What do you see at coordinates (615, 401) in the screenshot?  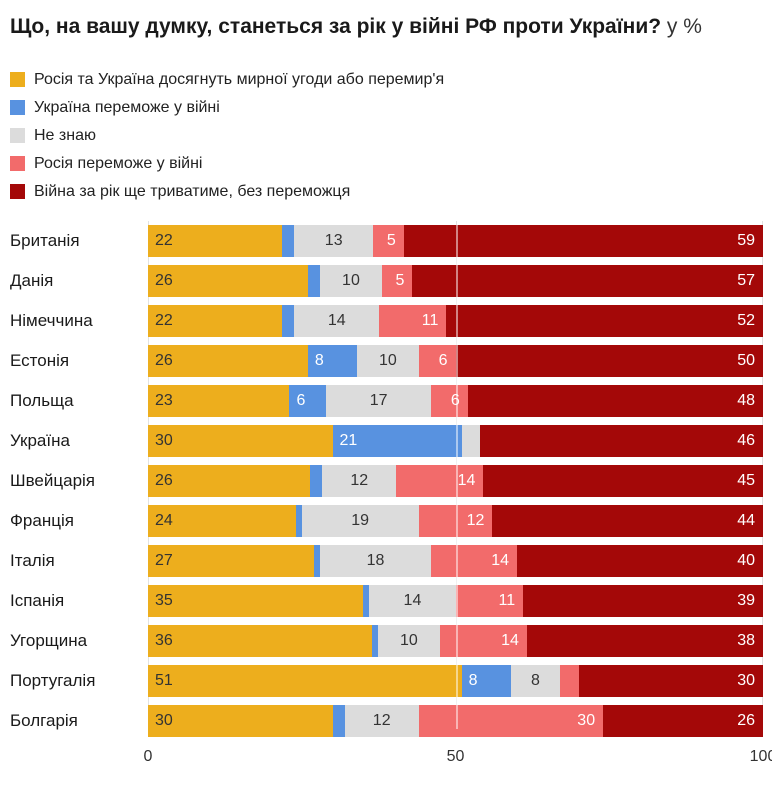 I see `bar-segment: 48` at bounding box center [615, 401].